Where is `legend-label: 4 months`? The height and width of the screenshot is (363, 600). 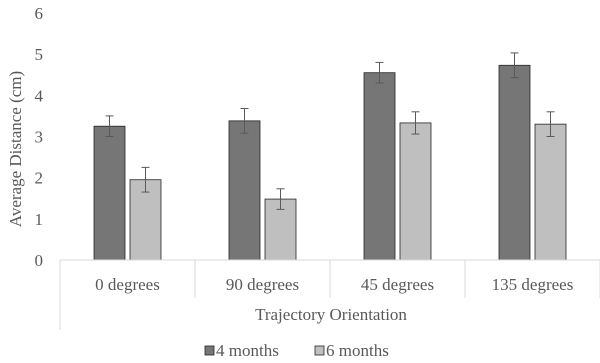
legend-label: 4 months is located at coordinates (247, 350).